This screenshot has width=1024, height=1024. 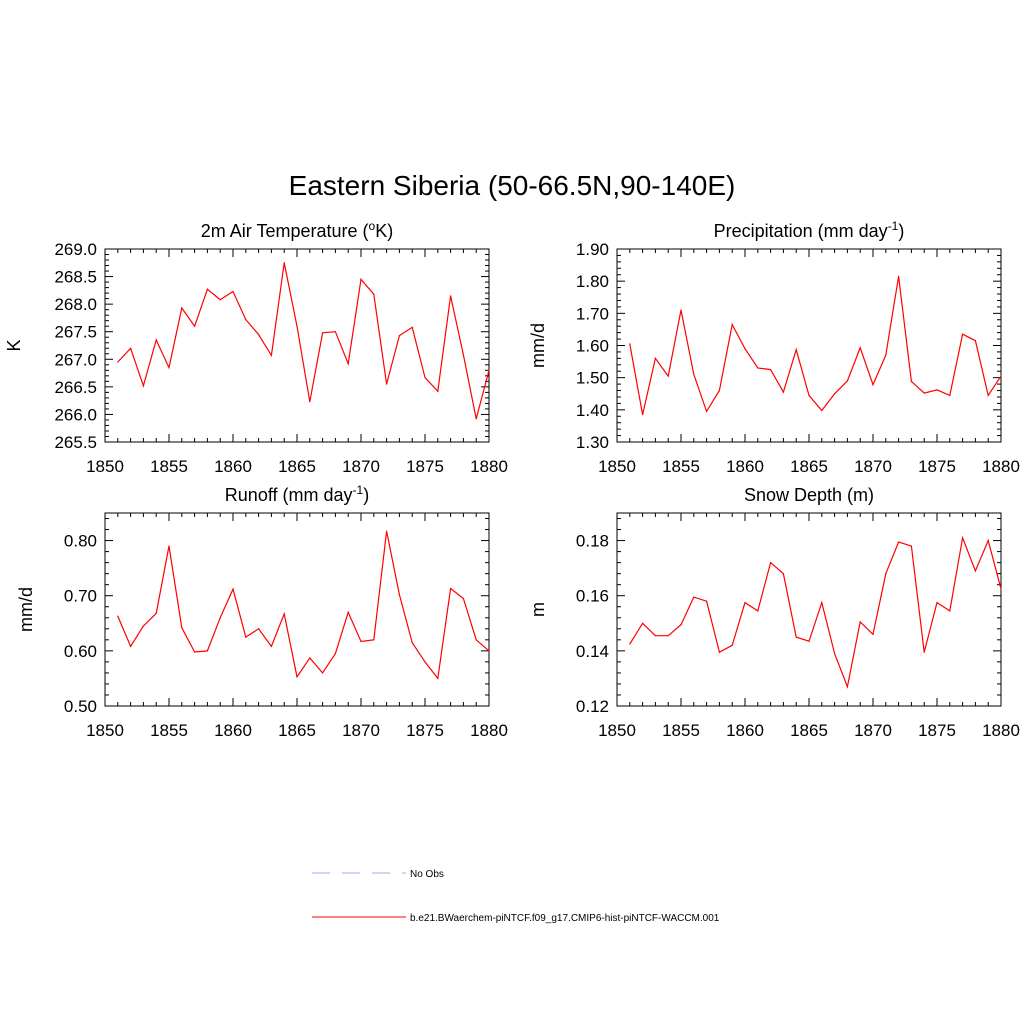 I want to click on plot-frame, so click(x=297, y=345).